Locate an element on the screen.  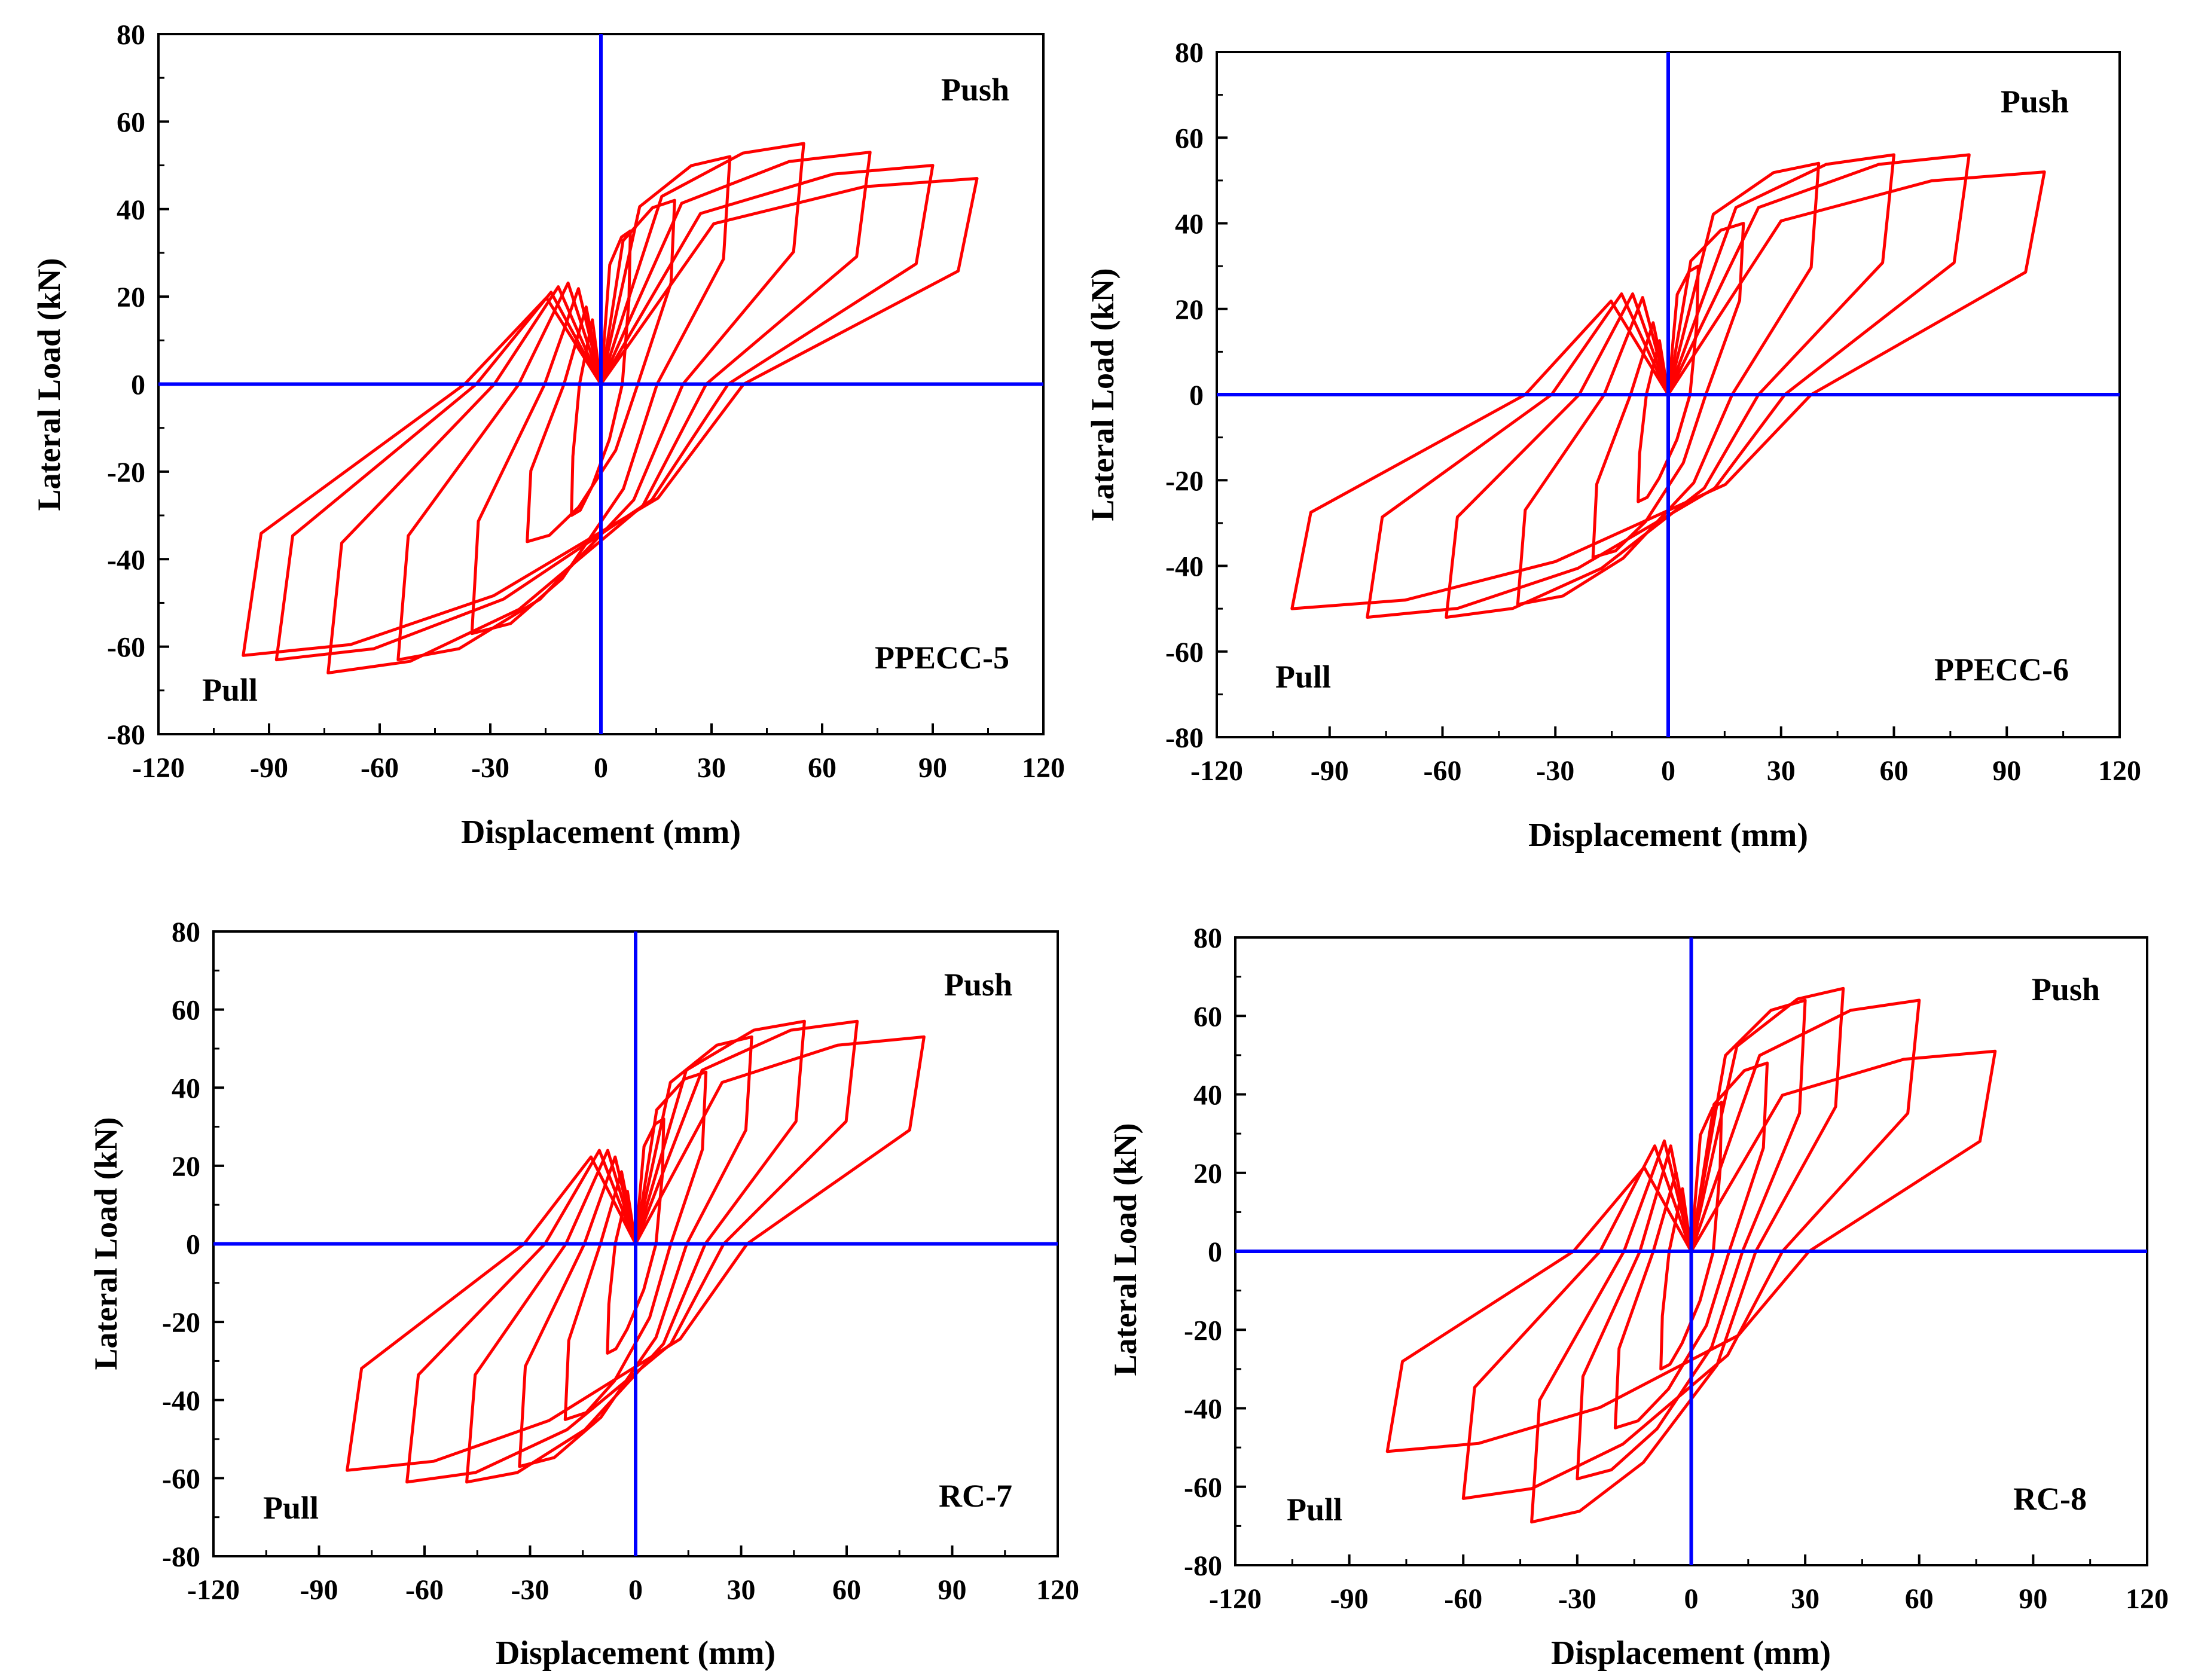
specimen-label: PPECC-5 is located at coordinates (942, 658).